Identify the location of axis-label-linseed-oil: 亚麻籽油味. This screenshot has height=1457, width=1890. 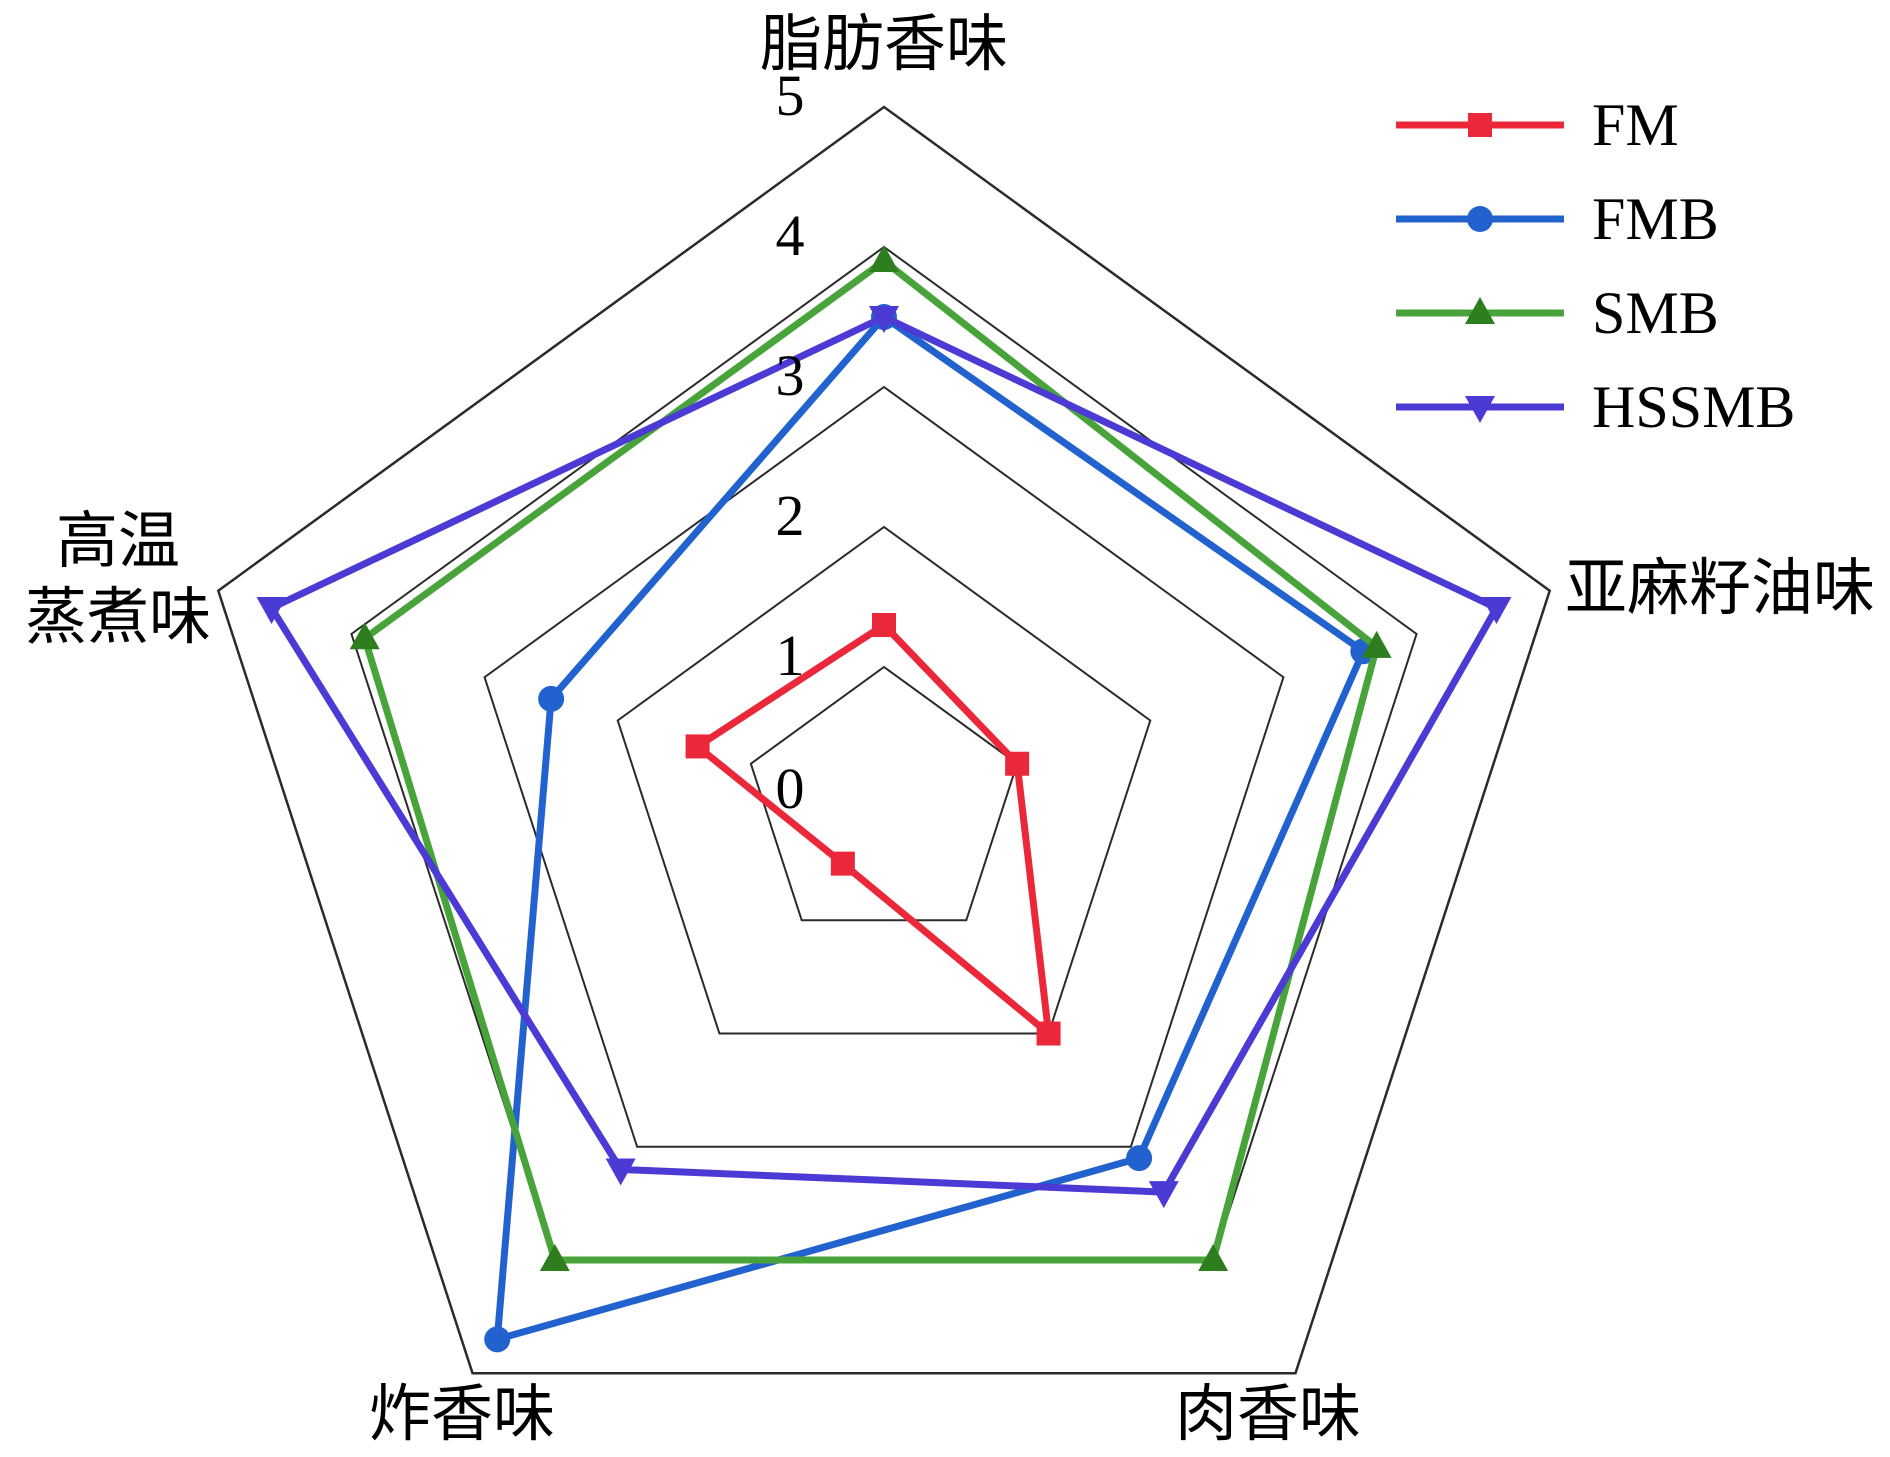
(1720, 589).